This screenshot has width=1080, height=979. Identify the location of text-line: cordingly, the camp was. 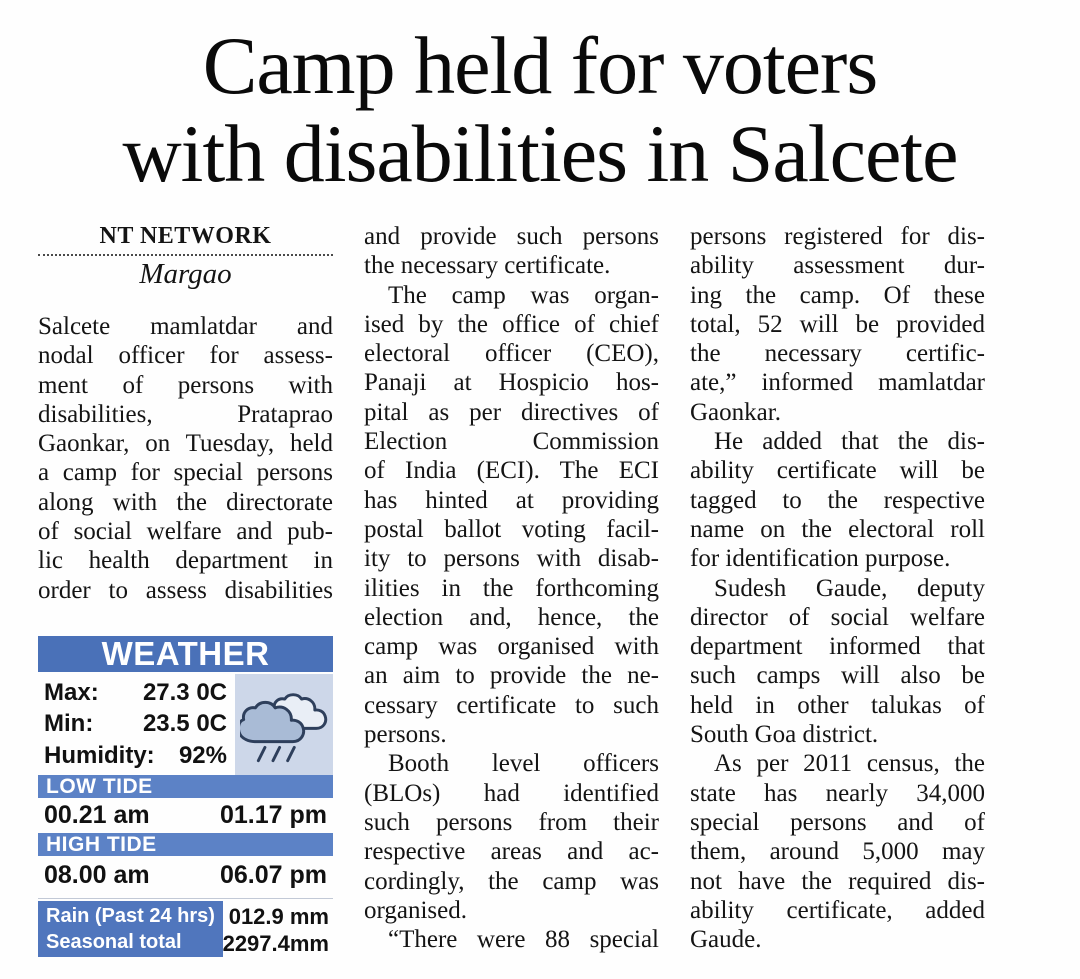
(511, 881).